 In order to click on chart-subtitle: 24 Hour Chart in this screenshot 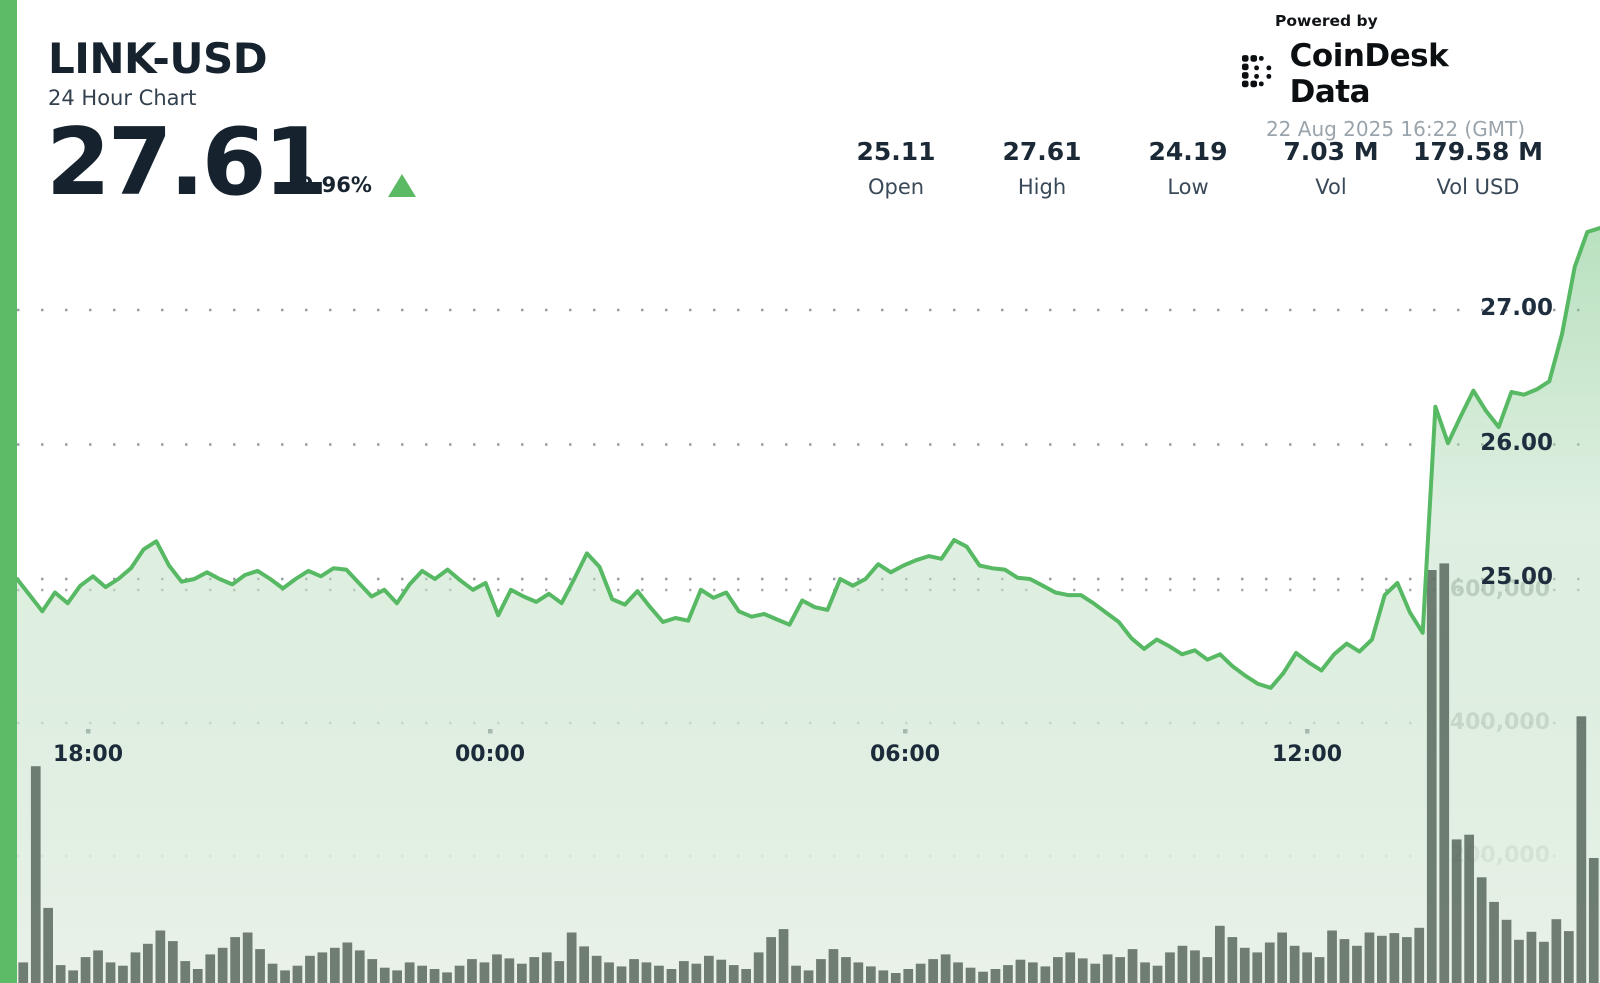, I will do `click(122, 98)`.